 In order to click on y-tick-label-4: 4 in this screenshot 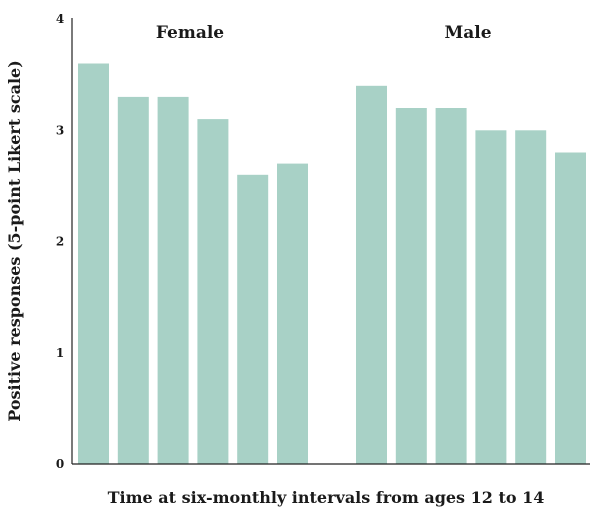, I will do `click(60, 19)`.